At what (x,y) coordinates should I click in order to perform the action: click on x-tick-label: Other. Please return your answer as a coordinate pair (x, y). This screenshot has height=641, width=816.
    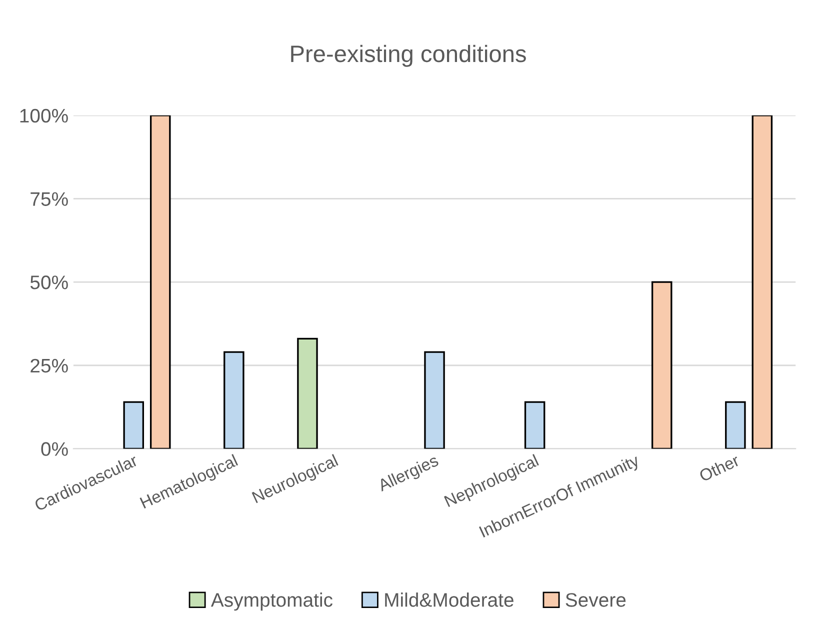
    Looking at the image, I should click on (719, 468).